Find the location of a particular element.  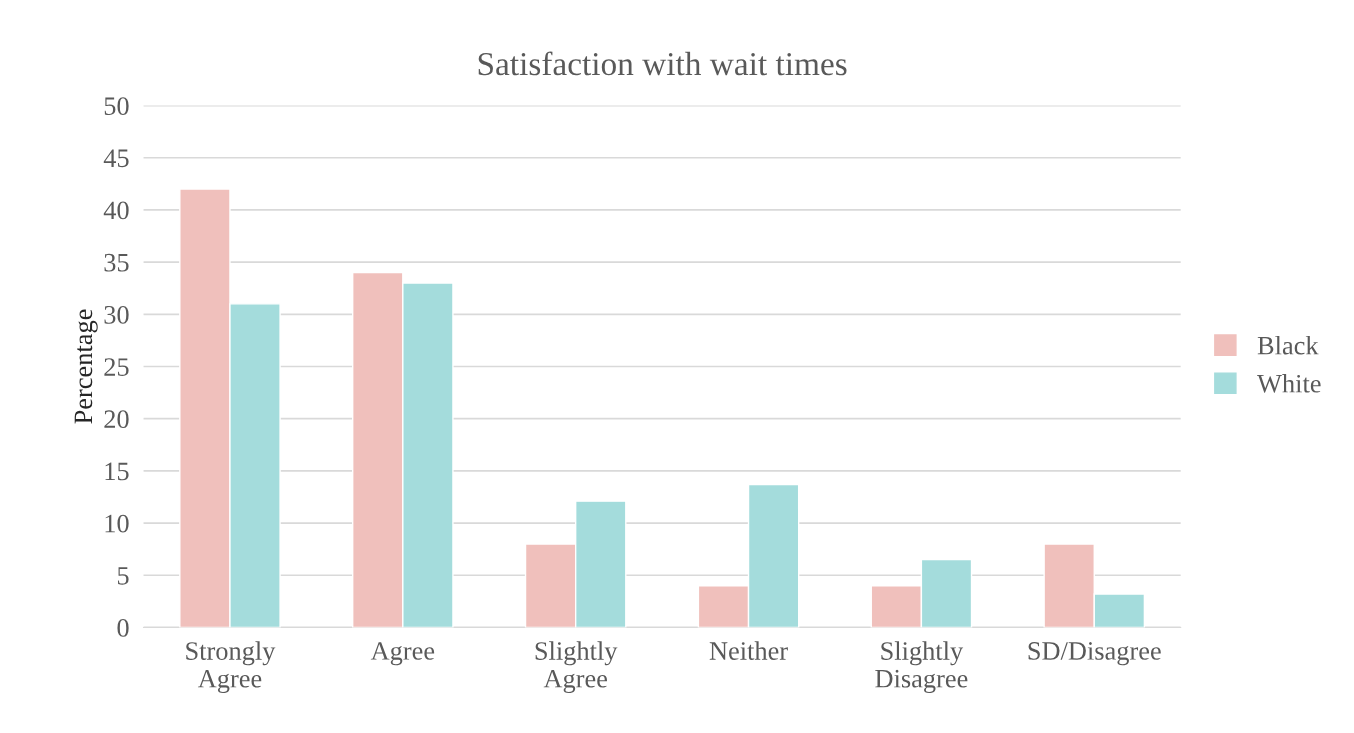

legend-label: White is located at coordinates (1289, 383).